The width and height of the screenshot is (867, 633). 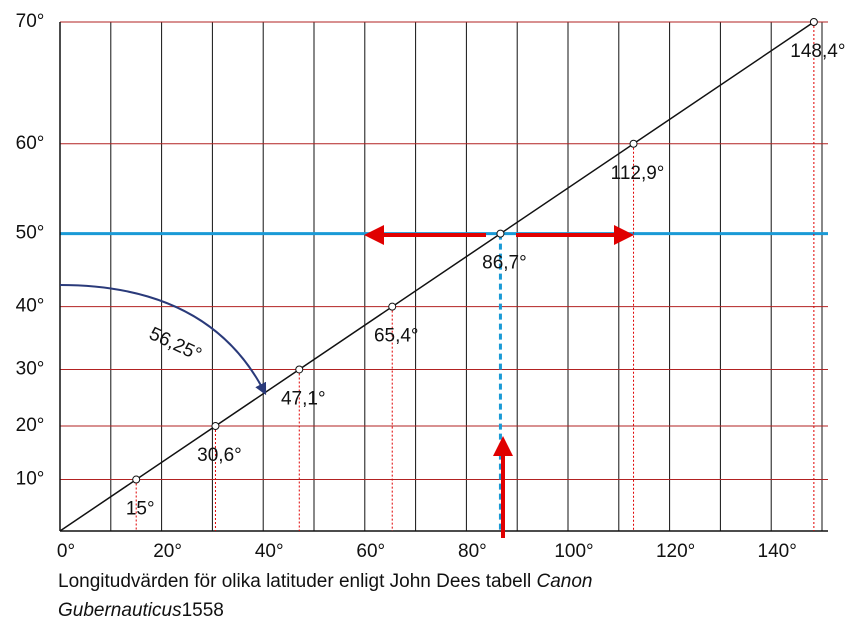 I want to click on y-tick-label: 60°, so click(x=30, y=143).